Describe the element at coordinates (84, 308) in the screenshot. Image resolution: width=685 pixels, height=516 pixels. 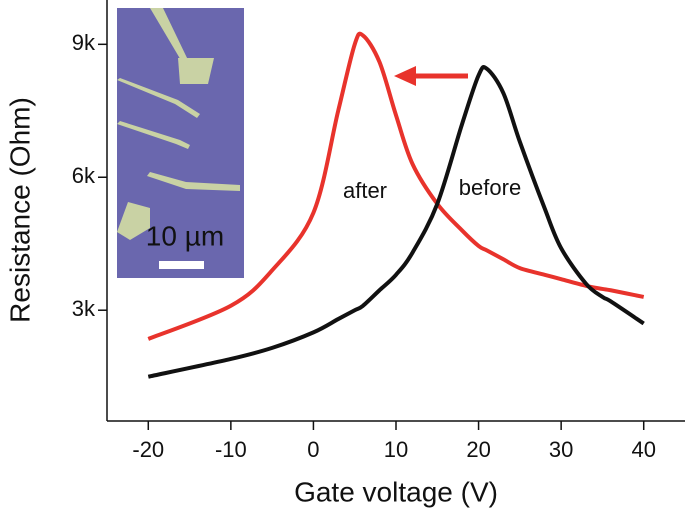
I see `y-tick-label: 3k` at that location.